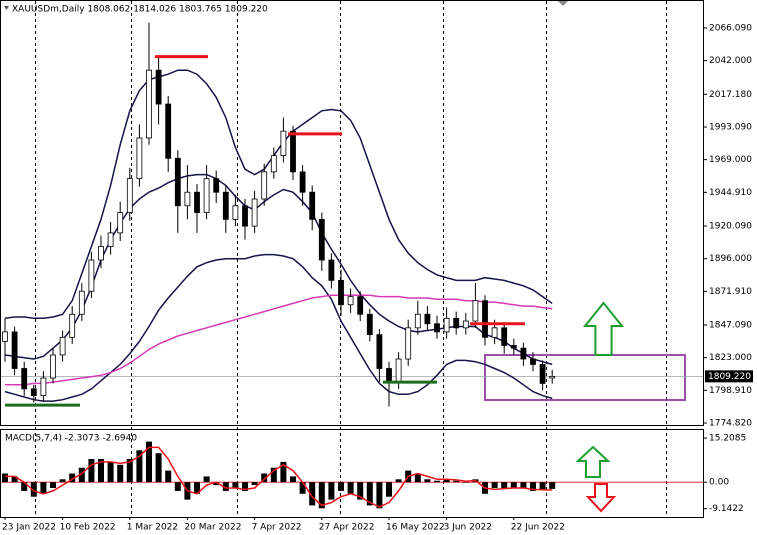 Image resolution: width=757 pixels, height=535 pixels. I want to click on moving-average, so click(279, 340).